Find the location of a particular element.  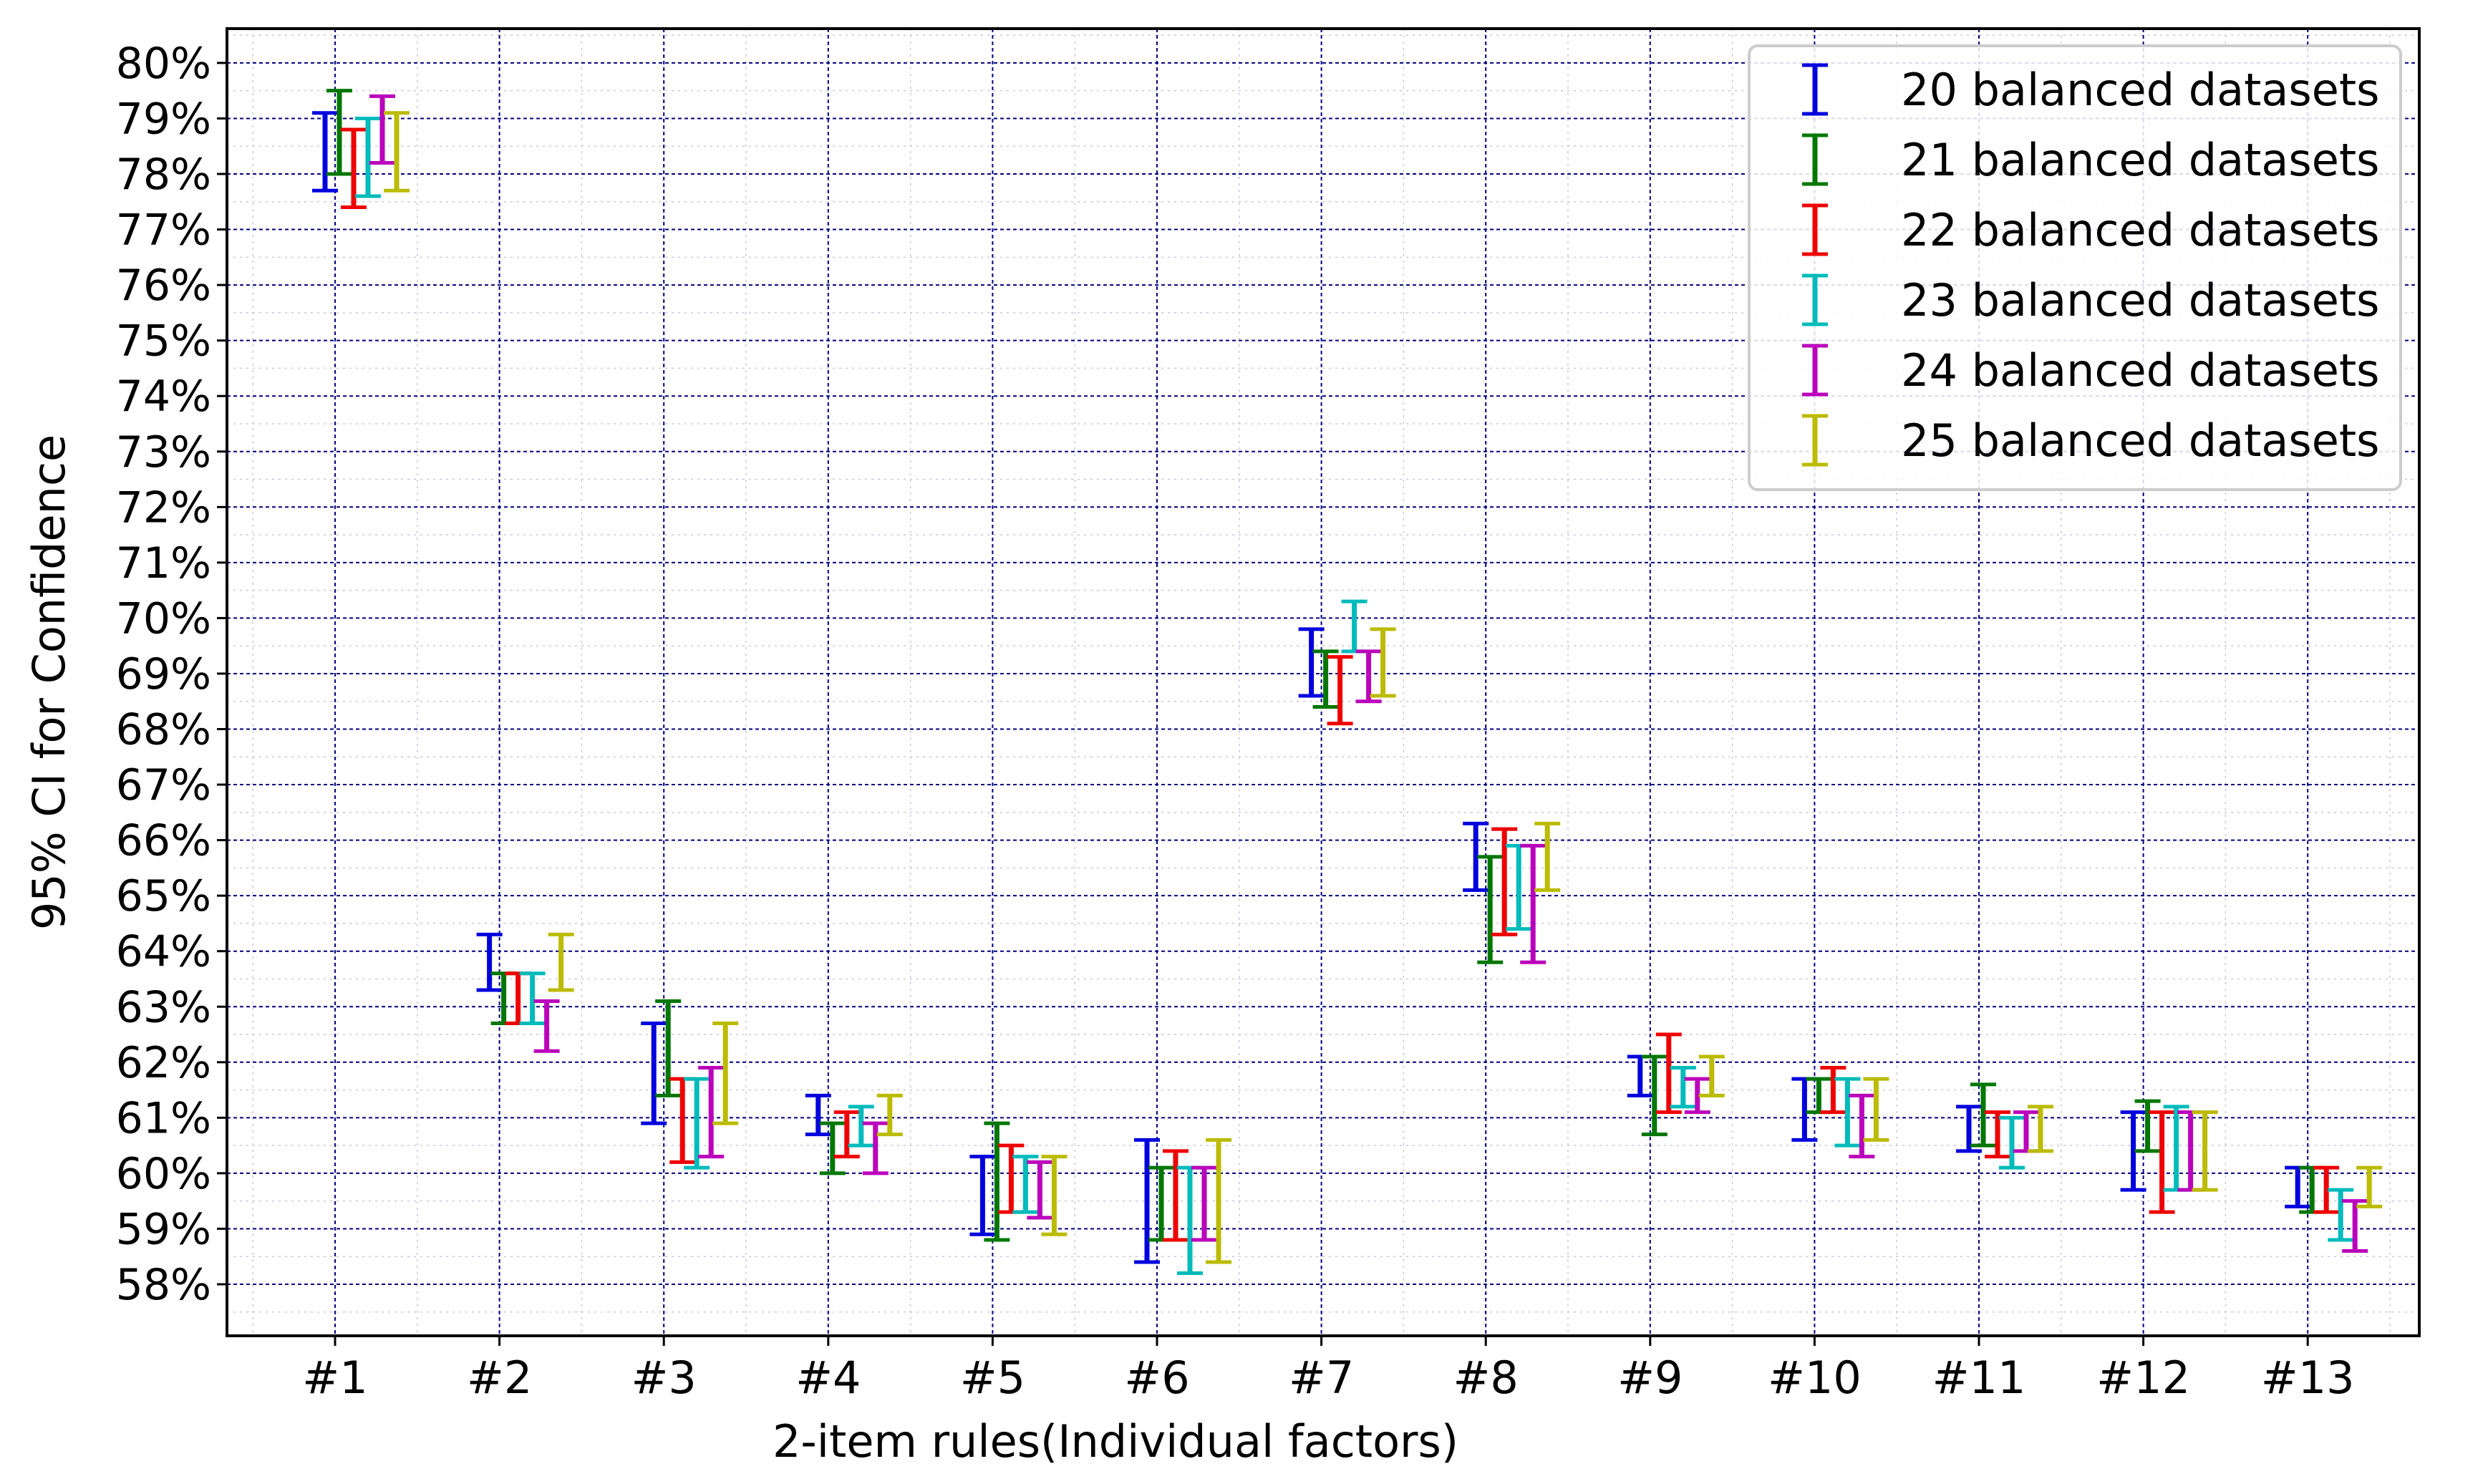

x-tick-label: #3 is located at coordinates (663, 1378).